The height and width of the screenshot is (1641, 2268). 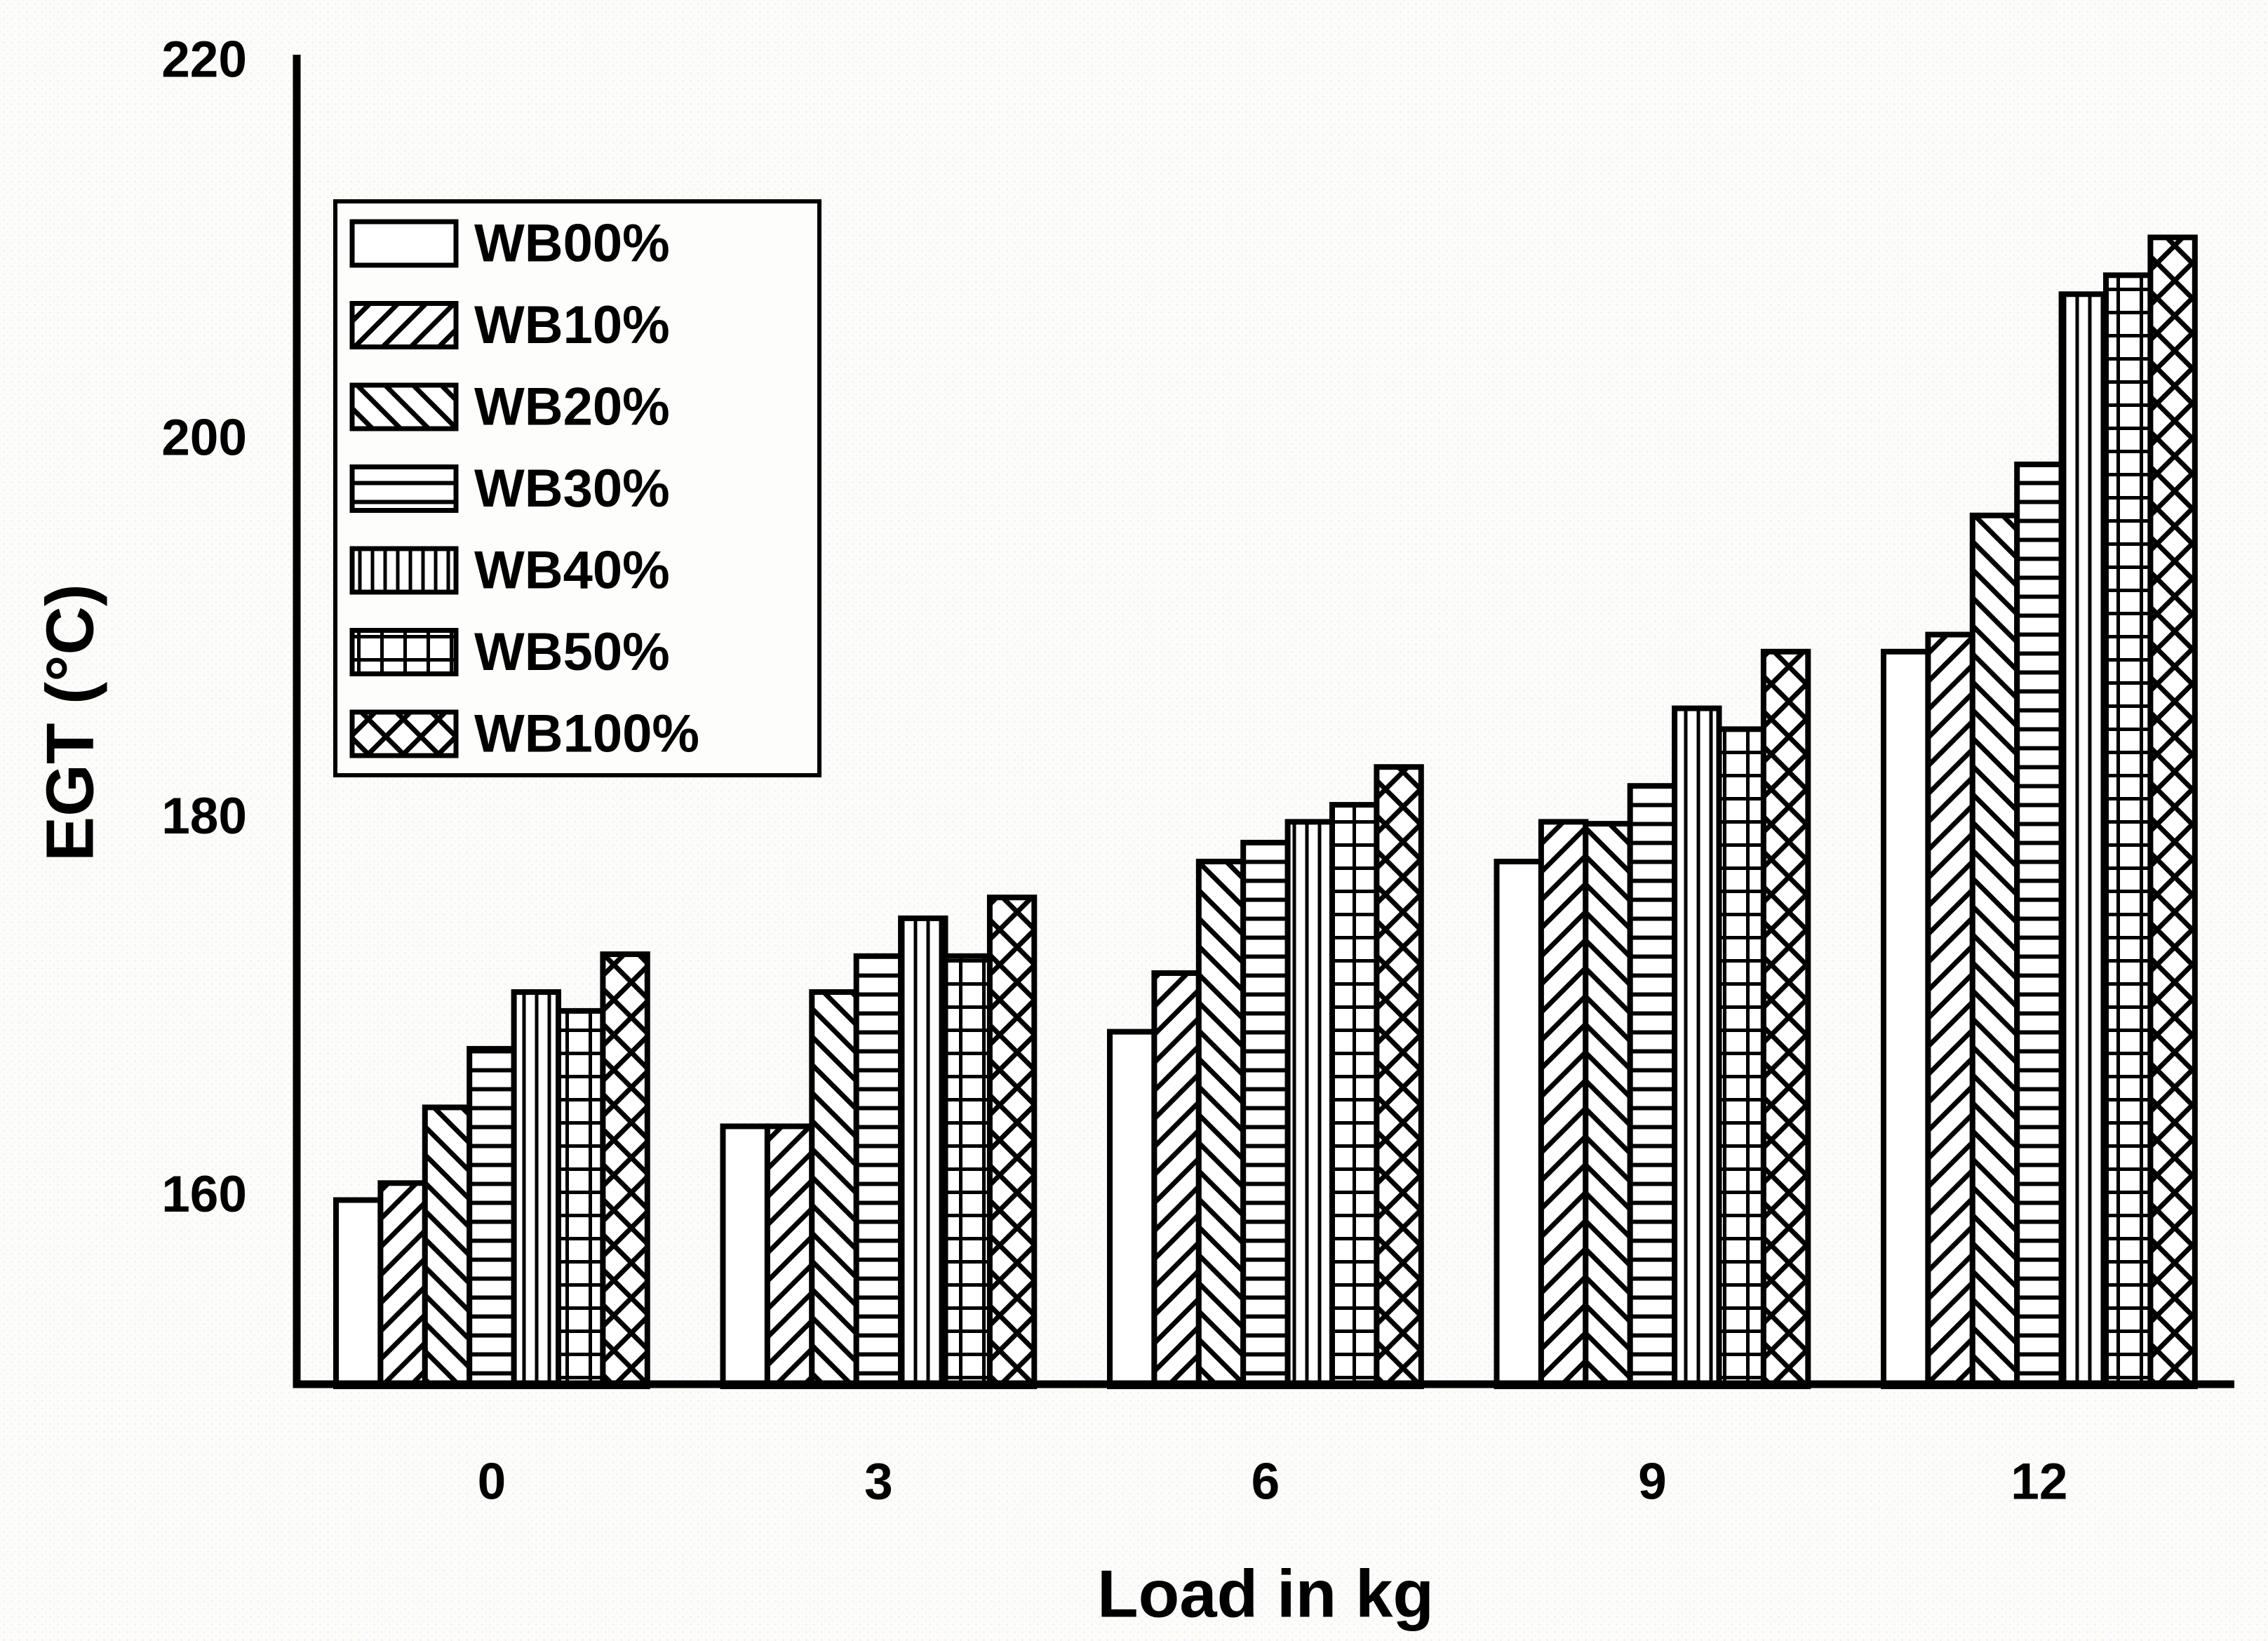 What do you see at coordinates (404, 488) in the screenshot?
I see `legend-swatch-horizontal-pattern` at bounding box center [404, 488].